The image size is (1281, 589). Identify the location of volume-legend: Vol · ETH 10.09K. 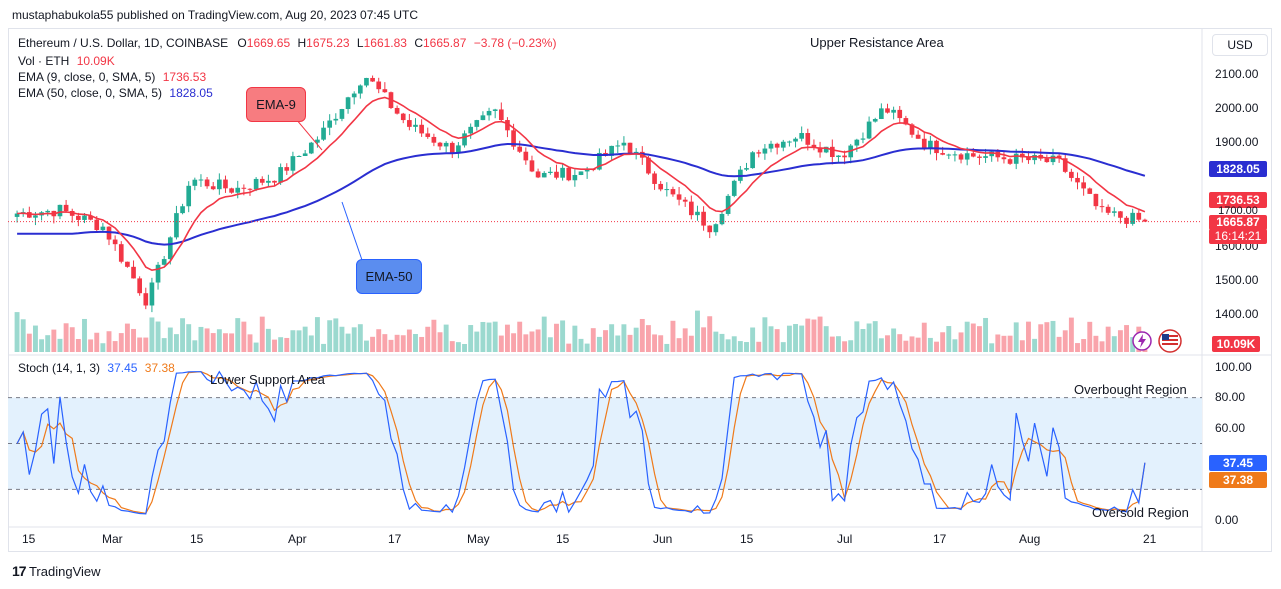
(66, 61).